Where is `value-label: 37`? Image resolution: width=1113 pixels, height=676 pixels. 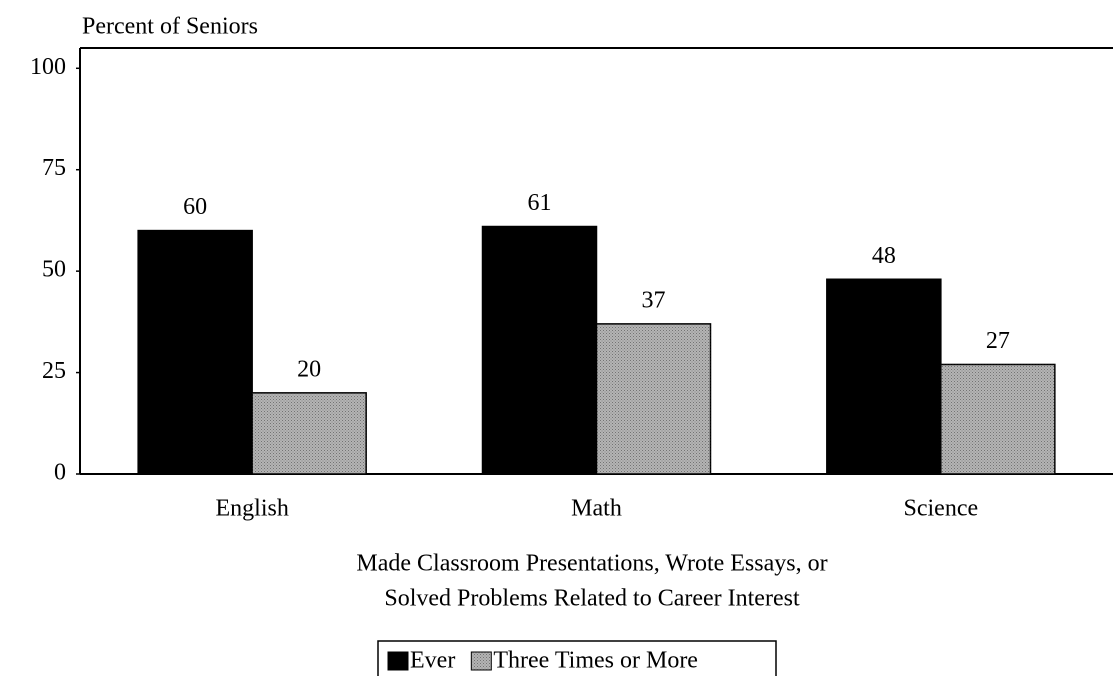
value-label: 37 is located at coordinates (654, 300).